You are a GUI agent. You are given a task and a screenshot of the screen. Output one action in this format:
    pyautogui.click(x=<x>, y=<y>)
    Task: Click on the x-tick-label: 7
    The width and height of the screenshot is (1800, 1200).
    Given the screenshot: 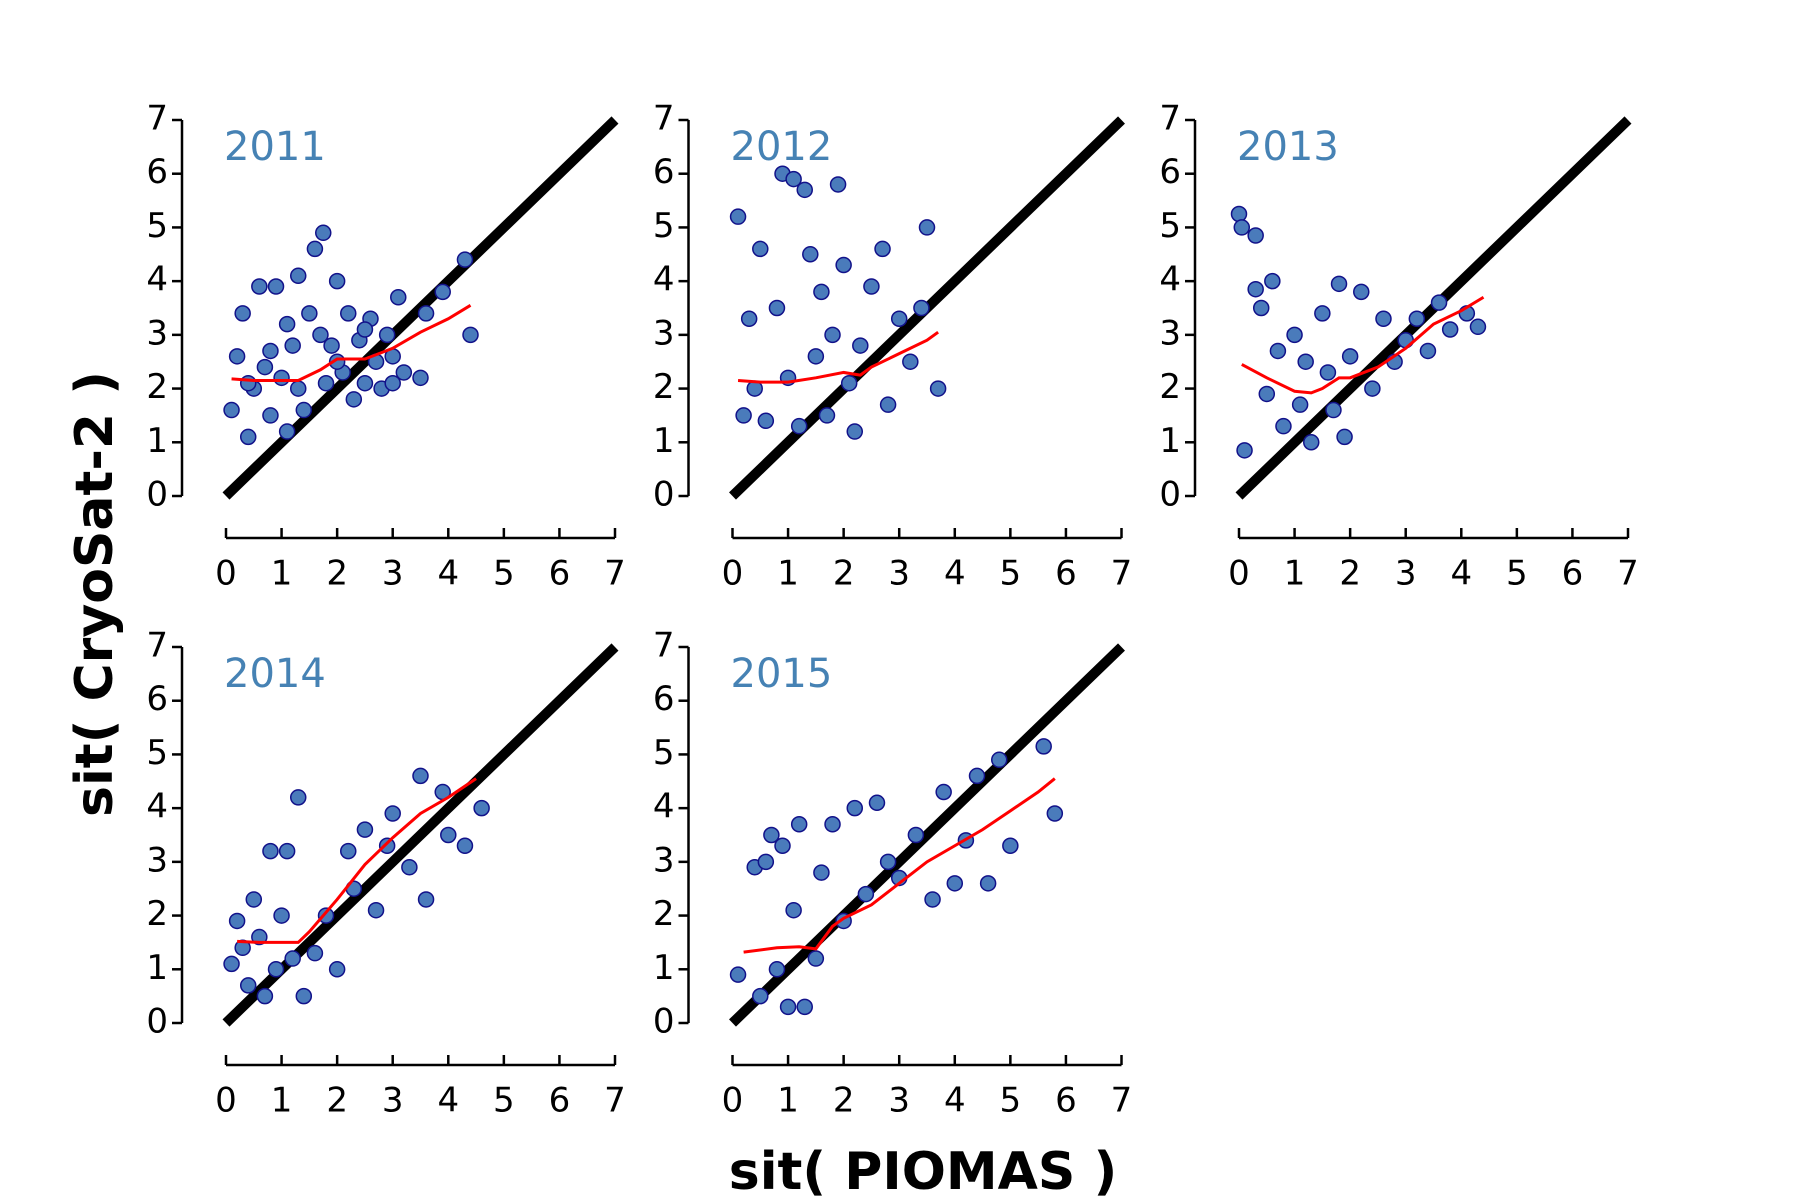 What is the action you would take?
    pyautogui.click(x=1122, y=1101)
    